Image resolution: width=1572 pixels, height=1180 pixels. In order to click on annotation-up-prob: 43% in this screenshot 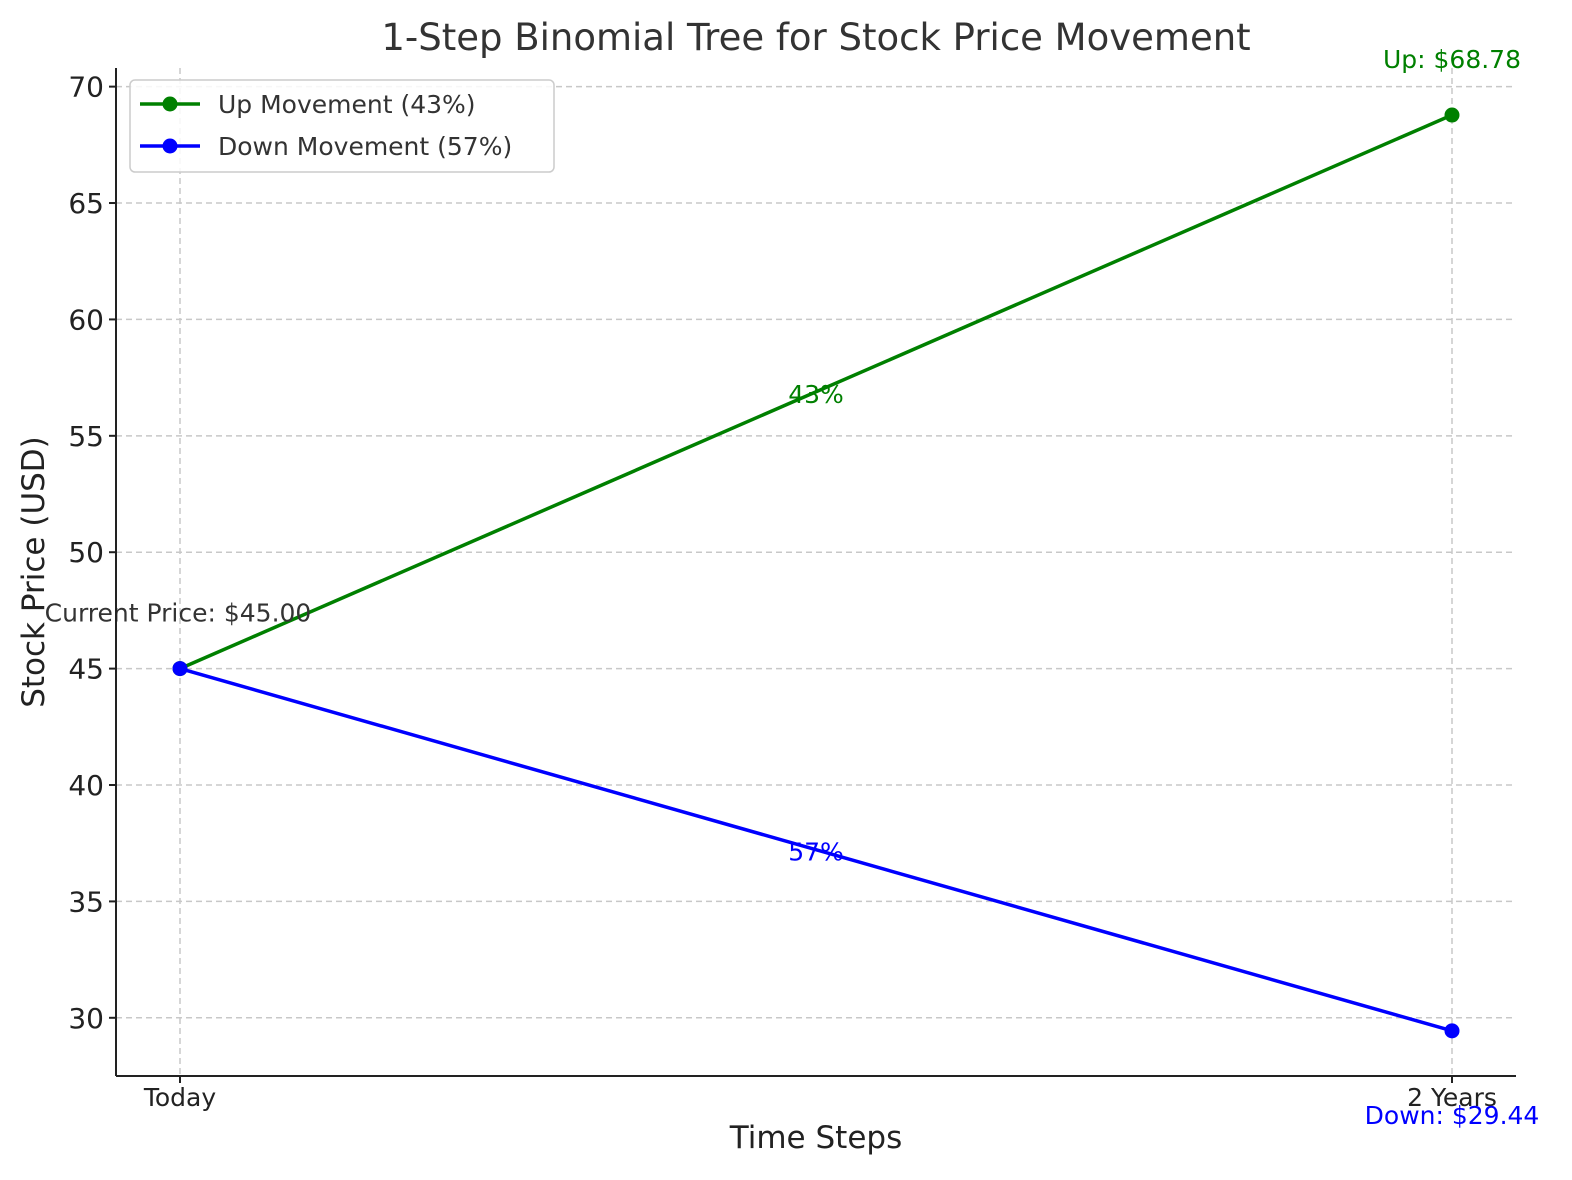, I will do `click(816, 394)`.